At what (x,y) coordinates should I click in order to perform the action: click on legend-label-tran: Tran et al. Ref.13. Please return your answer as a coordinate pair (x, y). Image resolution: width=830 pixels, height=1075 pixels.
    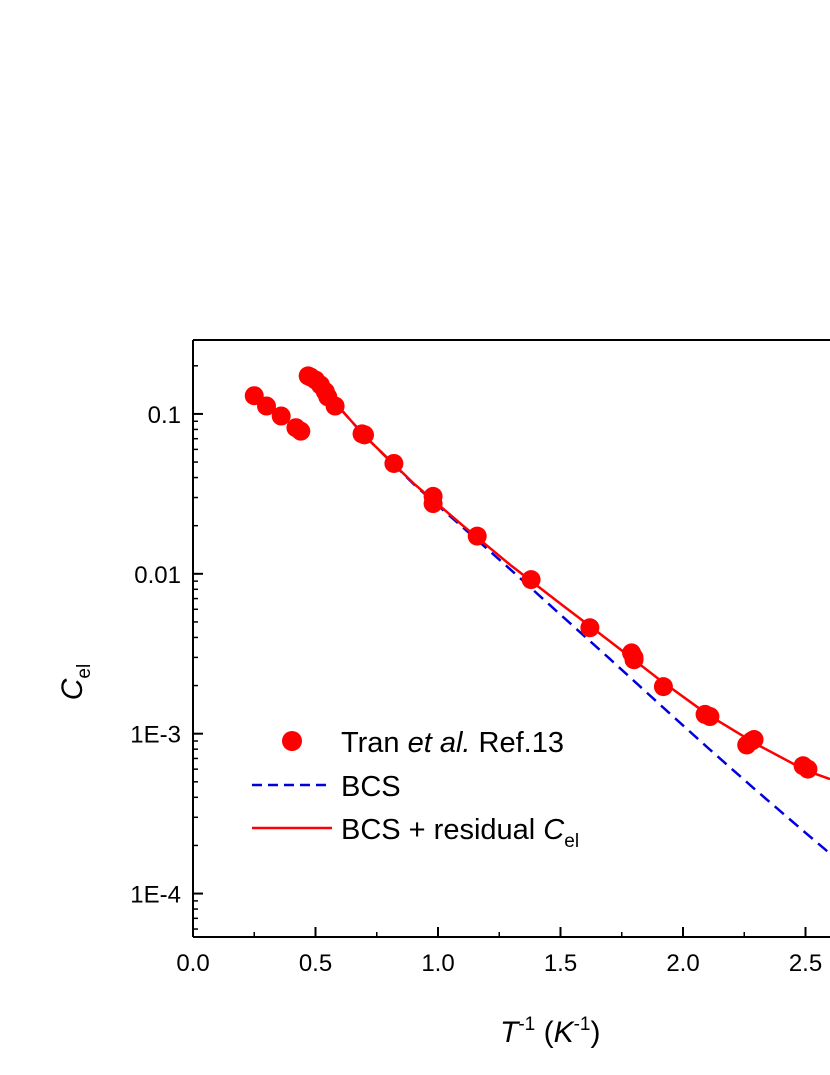
    Looking at the image, I should click on (452, 743).